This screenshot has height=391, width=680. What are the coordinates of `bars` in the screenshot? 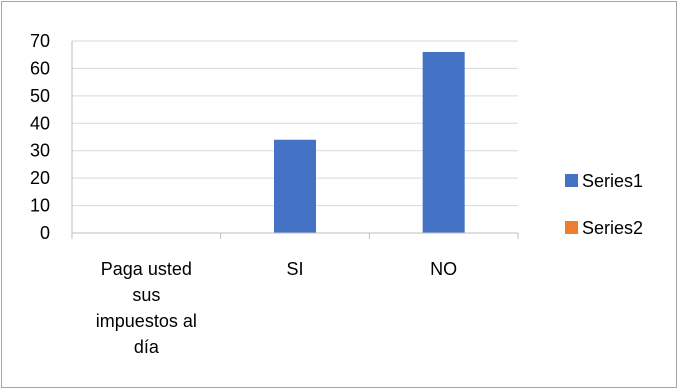 It's located at (369, 142).